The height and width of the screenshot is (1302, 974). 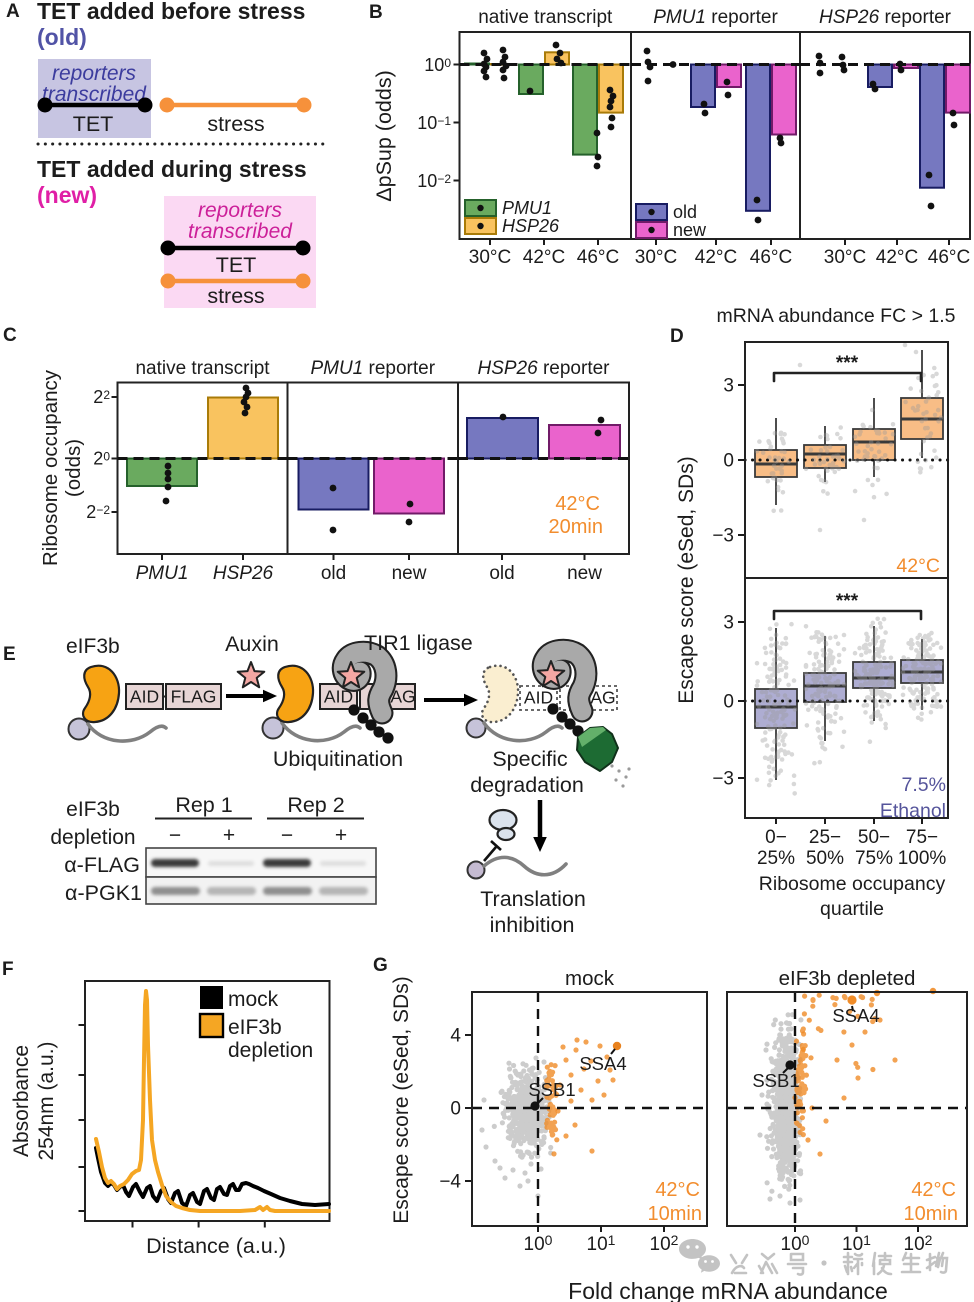 I want to click on svg-text: Ethanol, so click(x=913, y=811).